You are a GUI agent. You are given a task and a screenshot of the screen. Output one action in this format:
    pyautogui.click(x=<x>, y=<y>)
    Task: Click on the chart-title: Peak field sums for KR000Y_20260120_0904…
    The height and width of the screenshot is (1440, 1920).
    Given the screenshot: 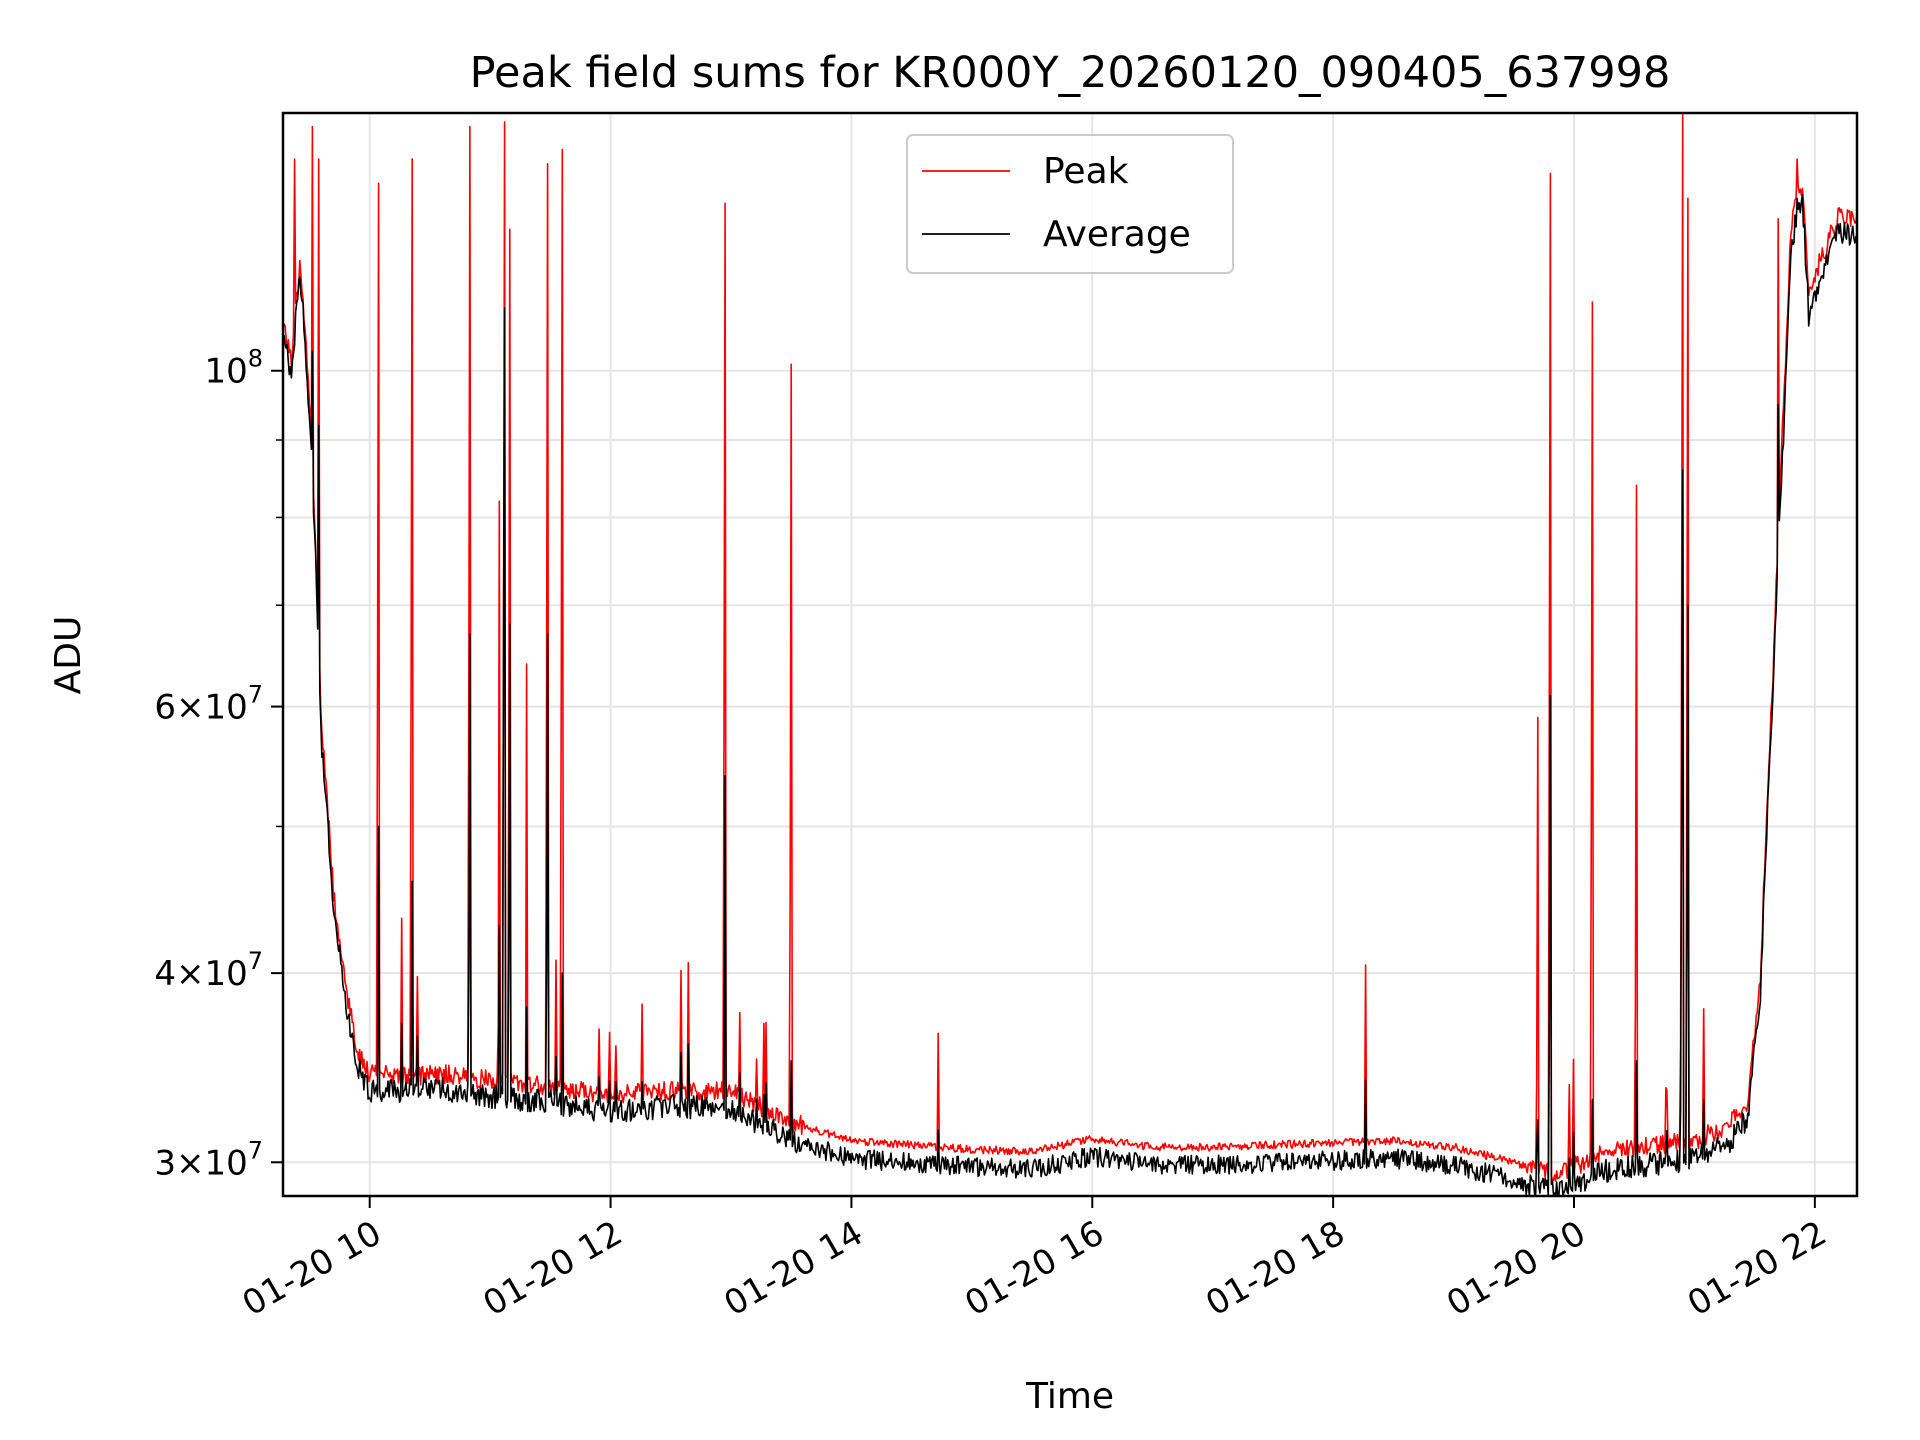 What is the action you would take?
    pyautogui.click(x=1070, y=73)
    